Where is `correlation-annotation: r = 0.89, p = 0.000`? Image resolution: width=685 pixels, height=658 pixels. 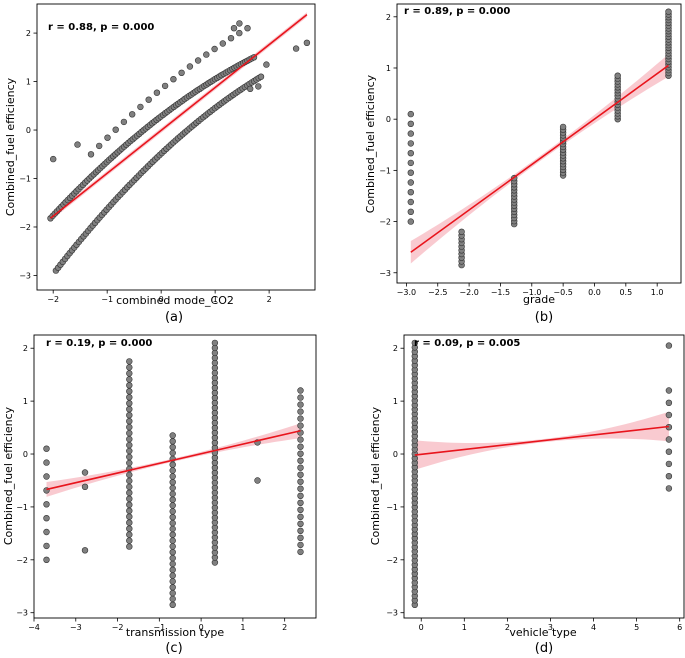 correlation-annotation: r = 0.89, p = 0.000 is located at coordinates (457, 11).